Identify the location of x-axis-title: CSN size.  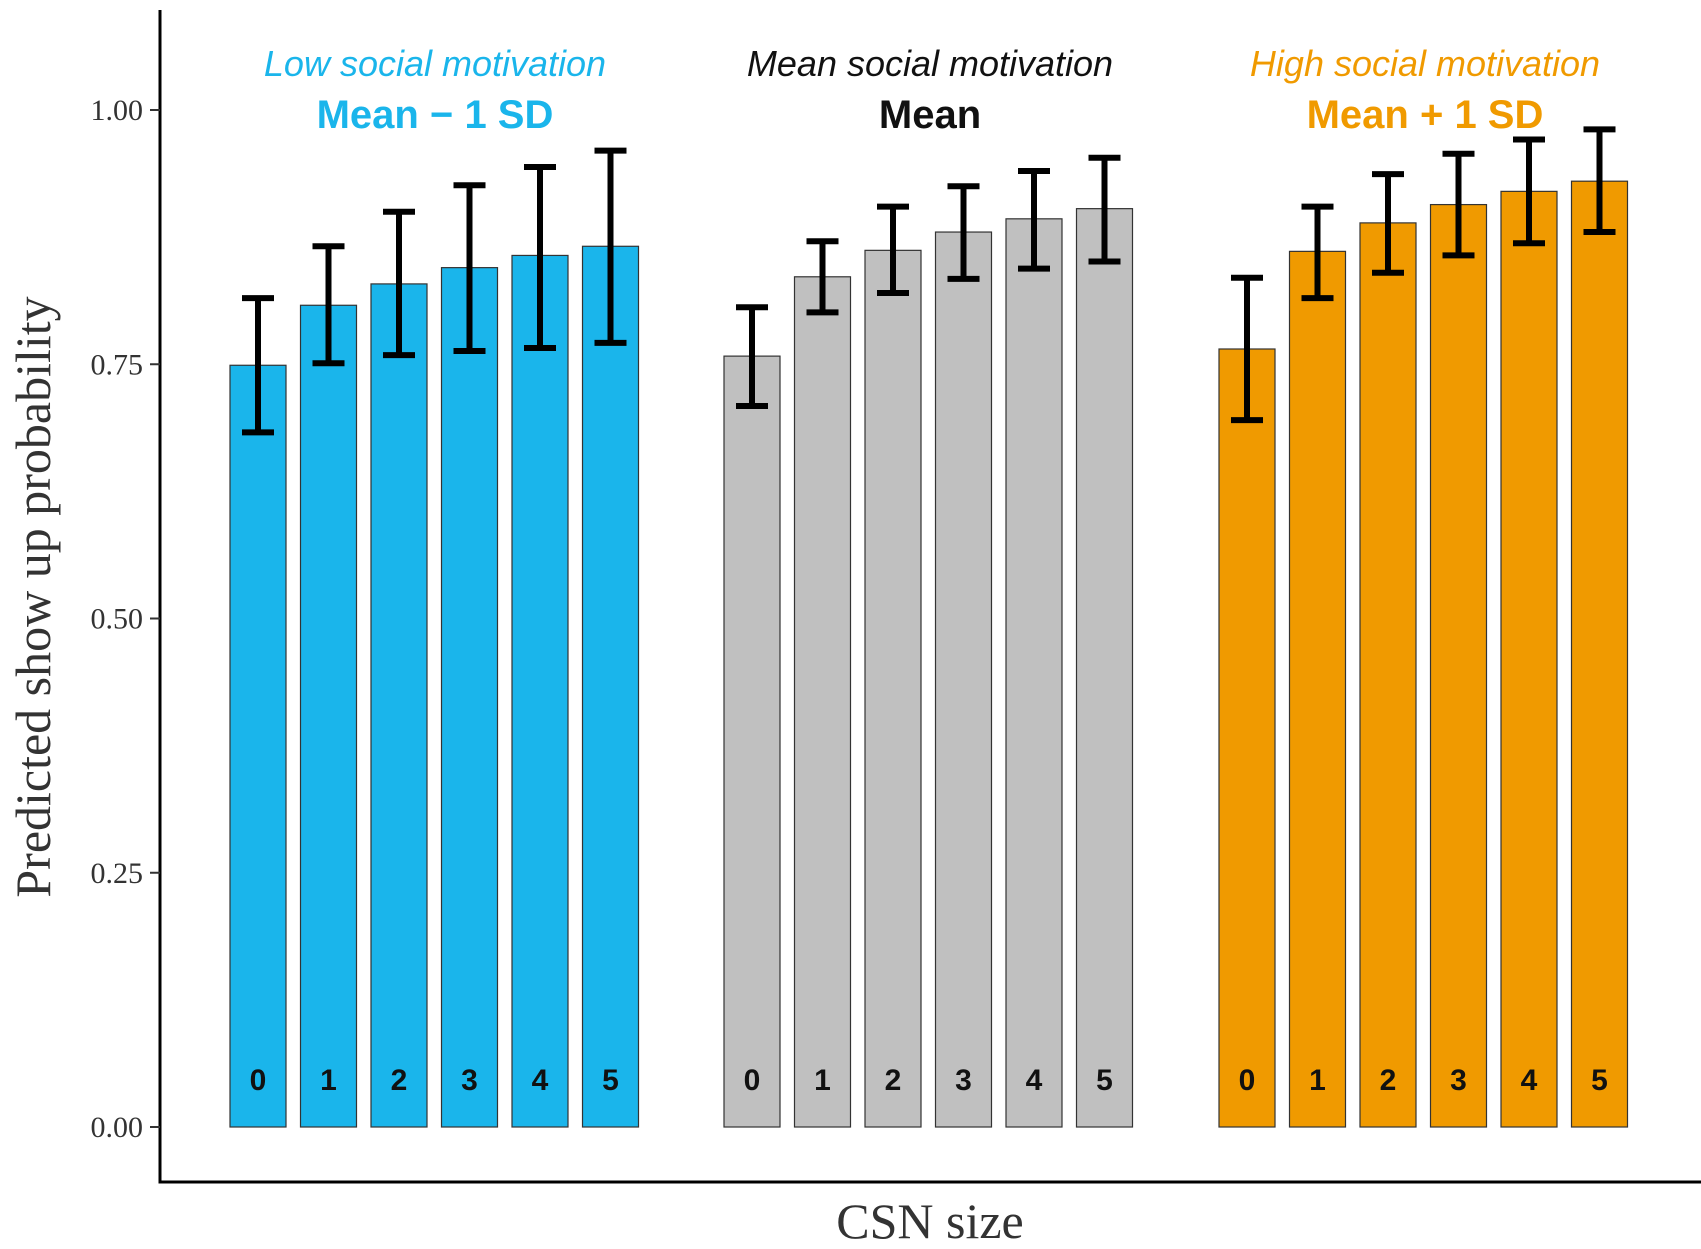
(930, 1221).